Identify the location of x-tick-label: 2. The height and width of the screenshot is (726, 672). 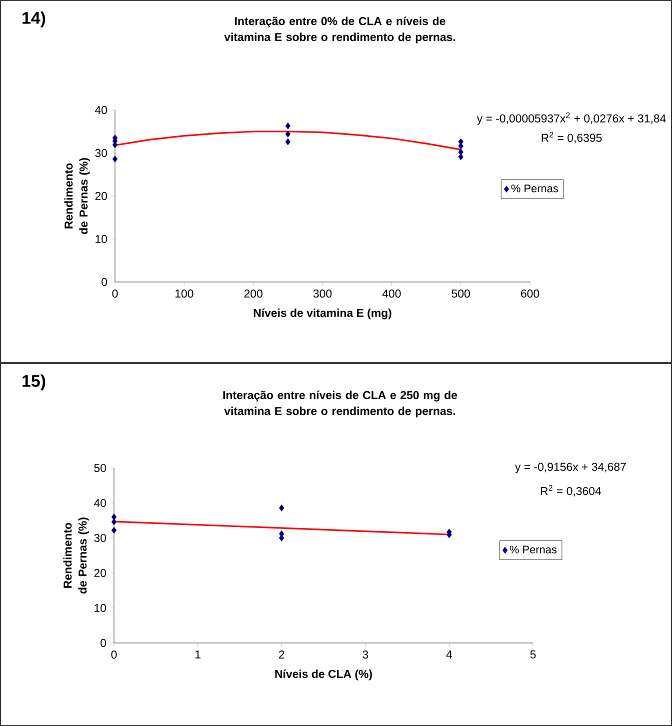
(281, 654).